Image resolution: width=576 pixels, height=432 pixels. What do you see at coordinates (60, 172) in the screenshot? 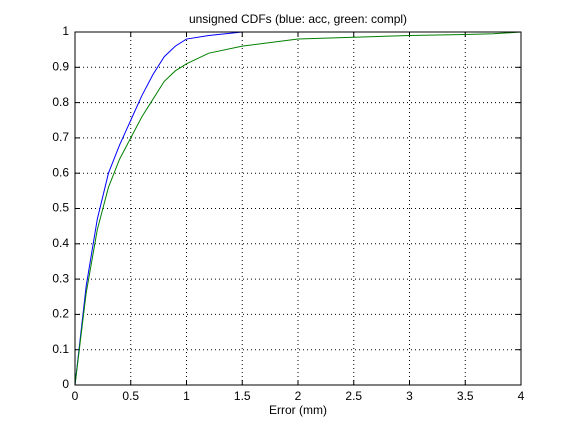
I see `y-tick-label: 0.6` at bounding box center [60, 172].